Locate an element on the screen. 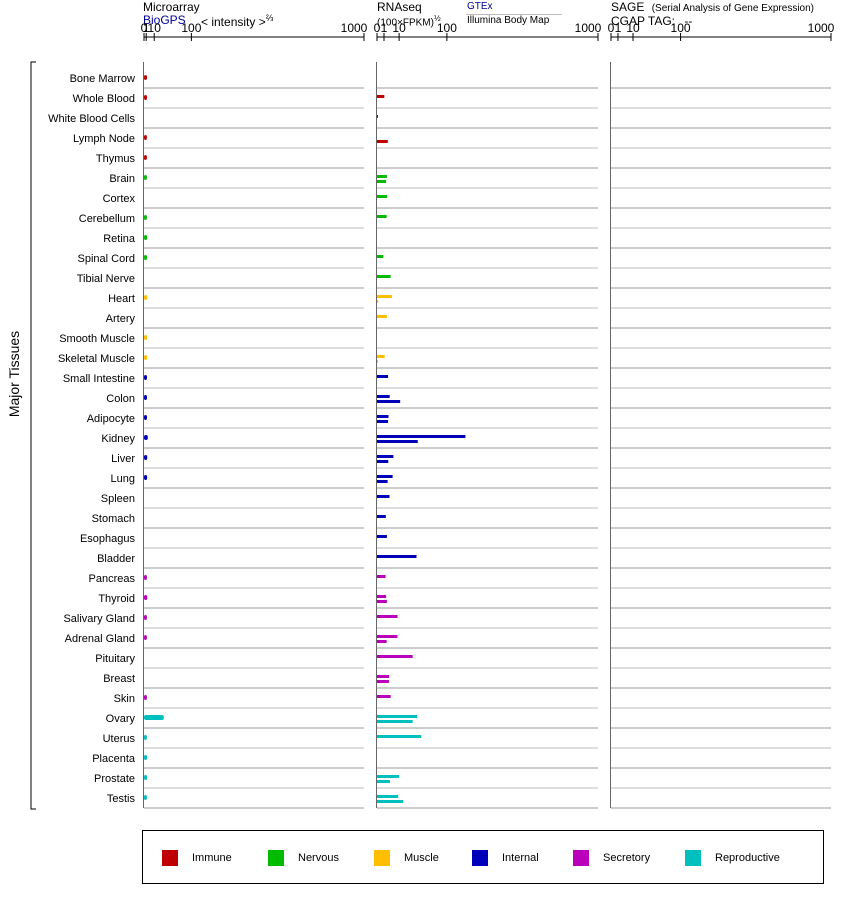  sage-tick-label-1: 1 is located at coordinates (618, 28).